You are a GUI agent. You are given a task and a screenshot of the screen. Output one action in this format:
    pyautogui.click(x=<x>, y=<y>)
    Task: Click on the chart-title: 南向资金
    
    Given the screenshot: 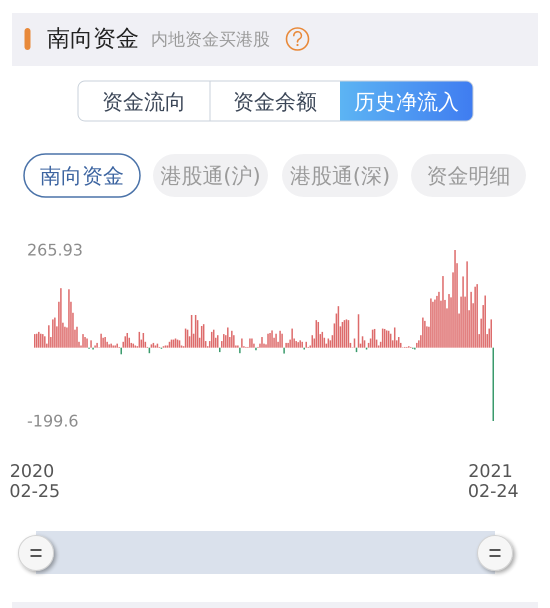 What is the action you would take?
    pyautogui.click(x=93, y=39)
    